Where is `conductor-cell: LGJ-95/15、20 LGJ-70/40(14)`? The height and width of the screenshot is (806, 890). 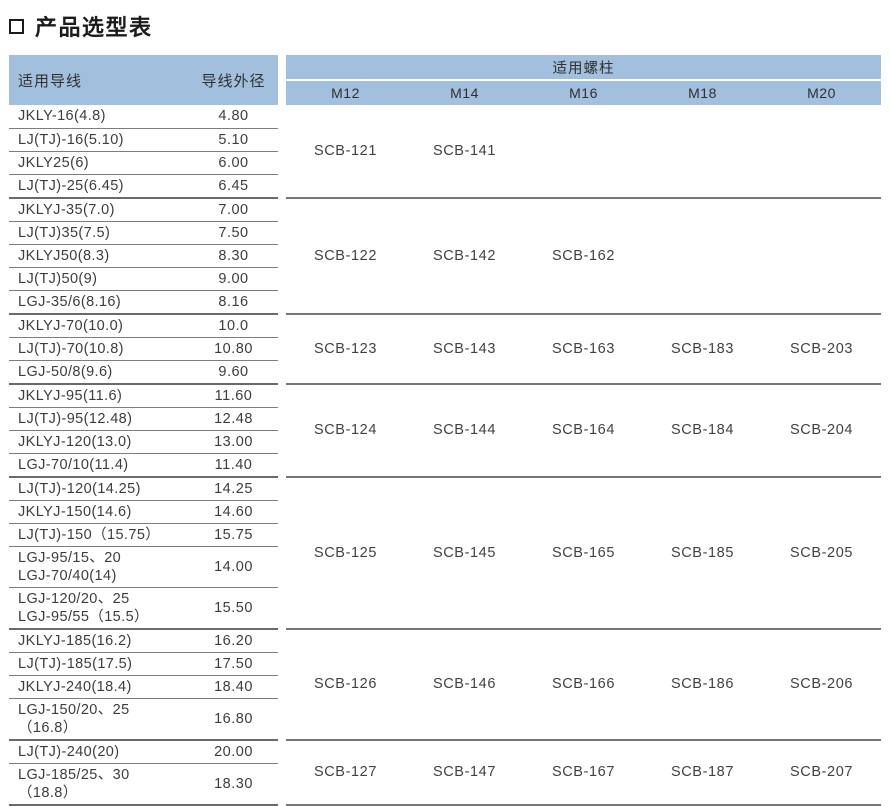 conductor-cell: LGJ-95/15、20 LGJ-70/40(14) is located at coordinates (99, 567).